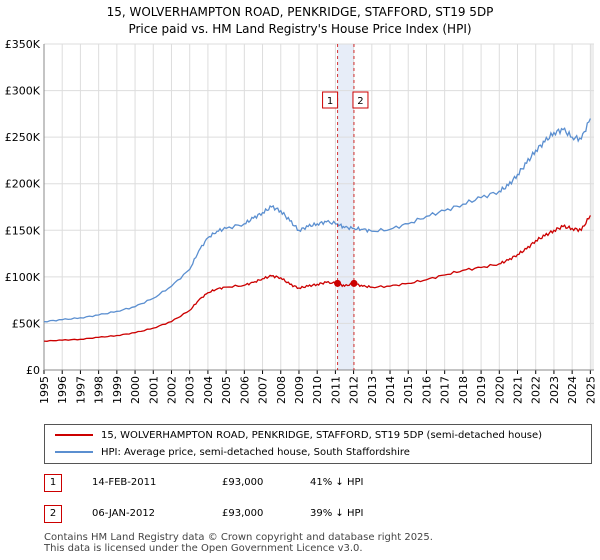 This screenshot has height=560, width=600. What do you see at coordinates (481, 390) in the screenshot?
I see `x-tick-label: 2019` at bounding box center [481, 390].